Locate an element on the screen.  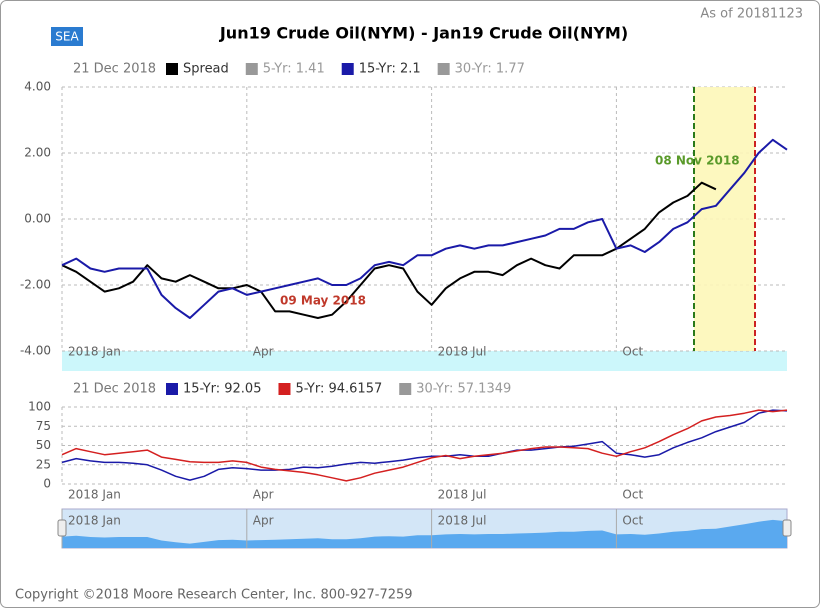
y-tick-label: 2.00 is located at coordinates (37, 153).